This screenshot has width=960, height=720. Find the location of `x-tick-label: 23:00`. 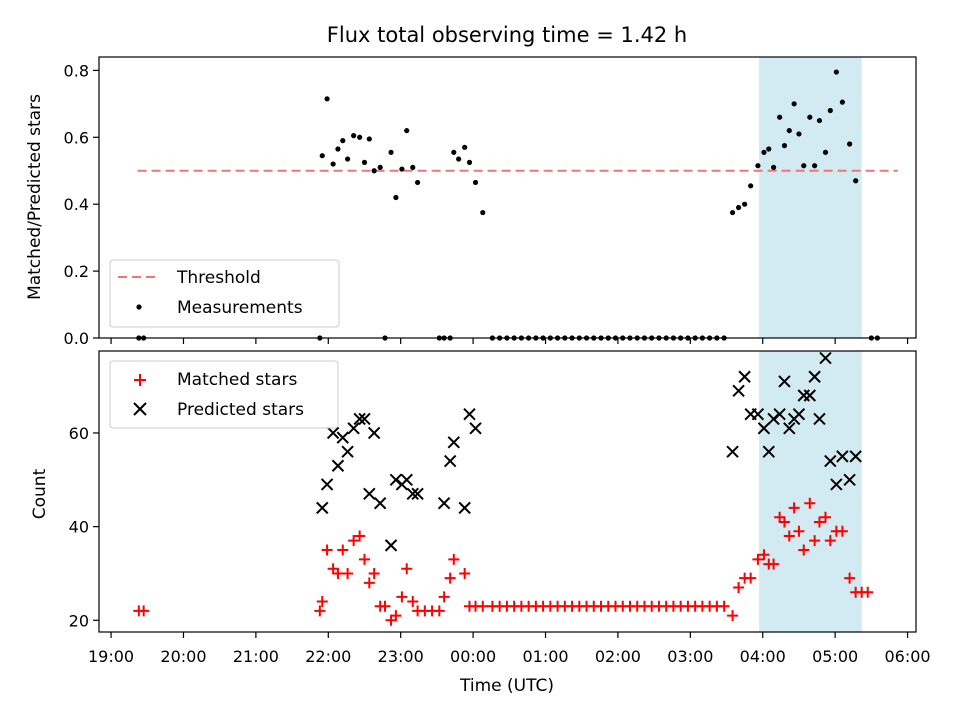

x-tick-label: 23:00 is located at coordinates (401, 656).